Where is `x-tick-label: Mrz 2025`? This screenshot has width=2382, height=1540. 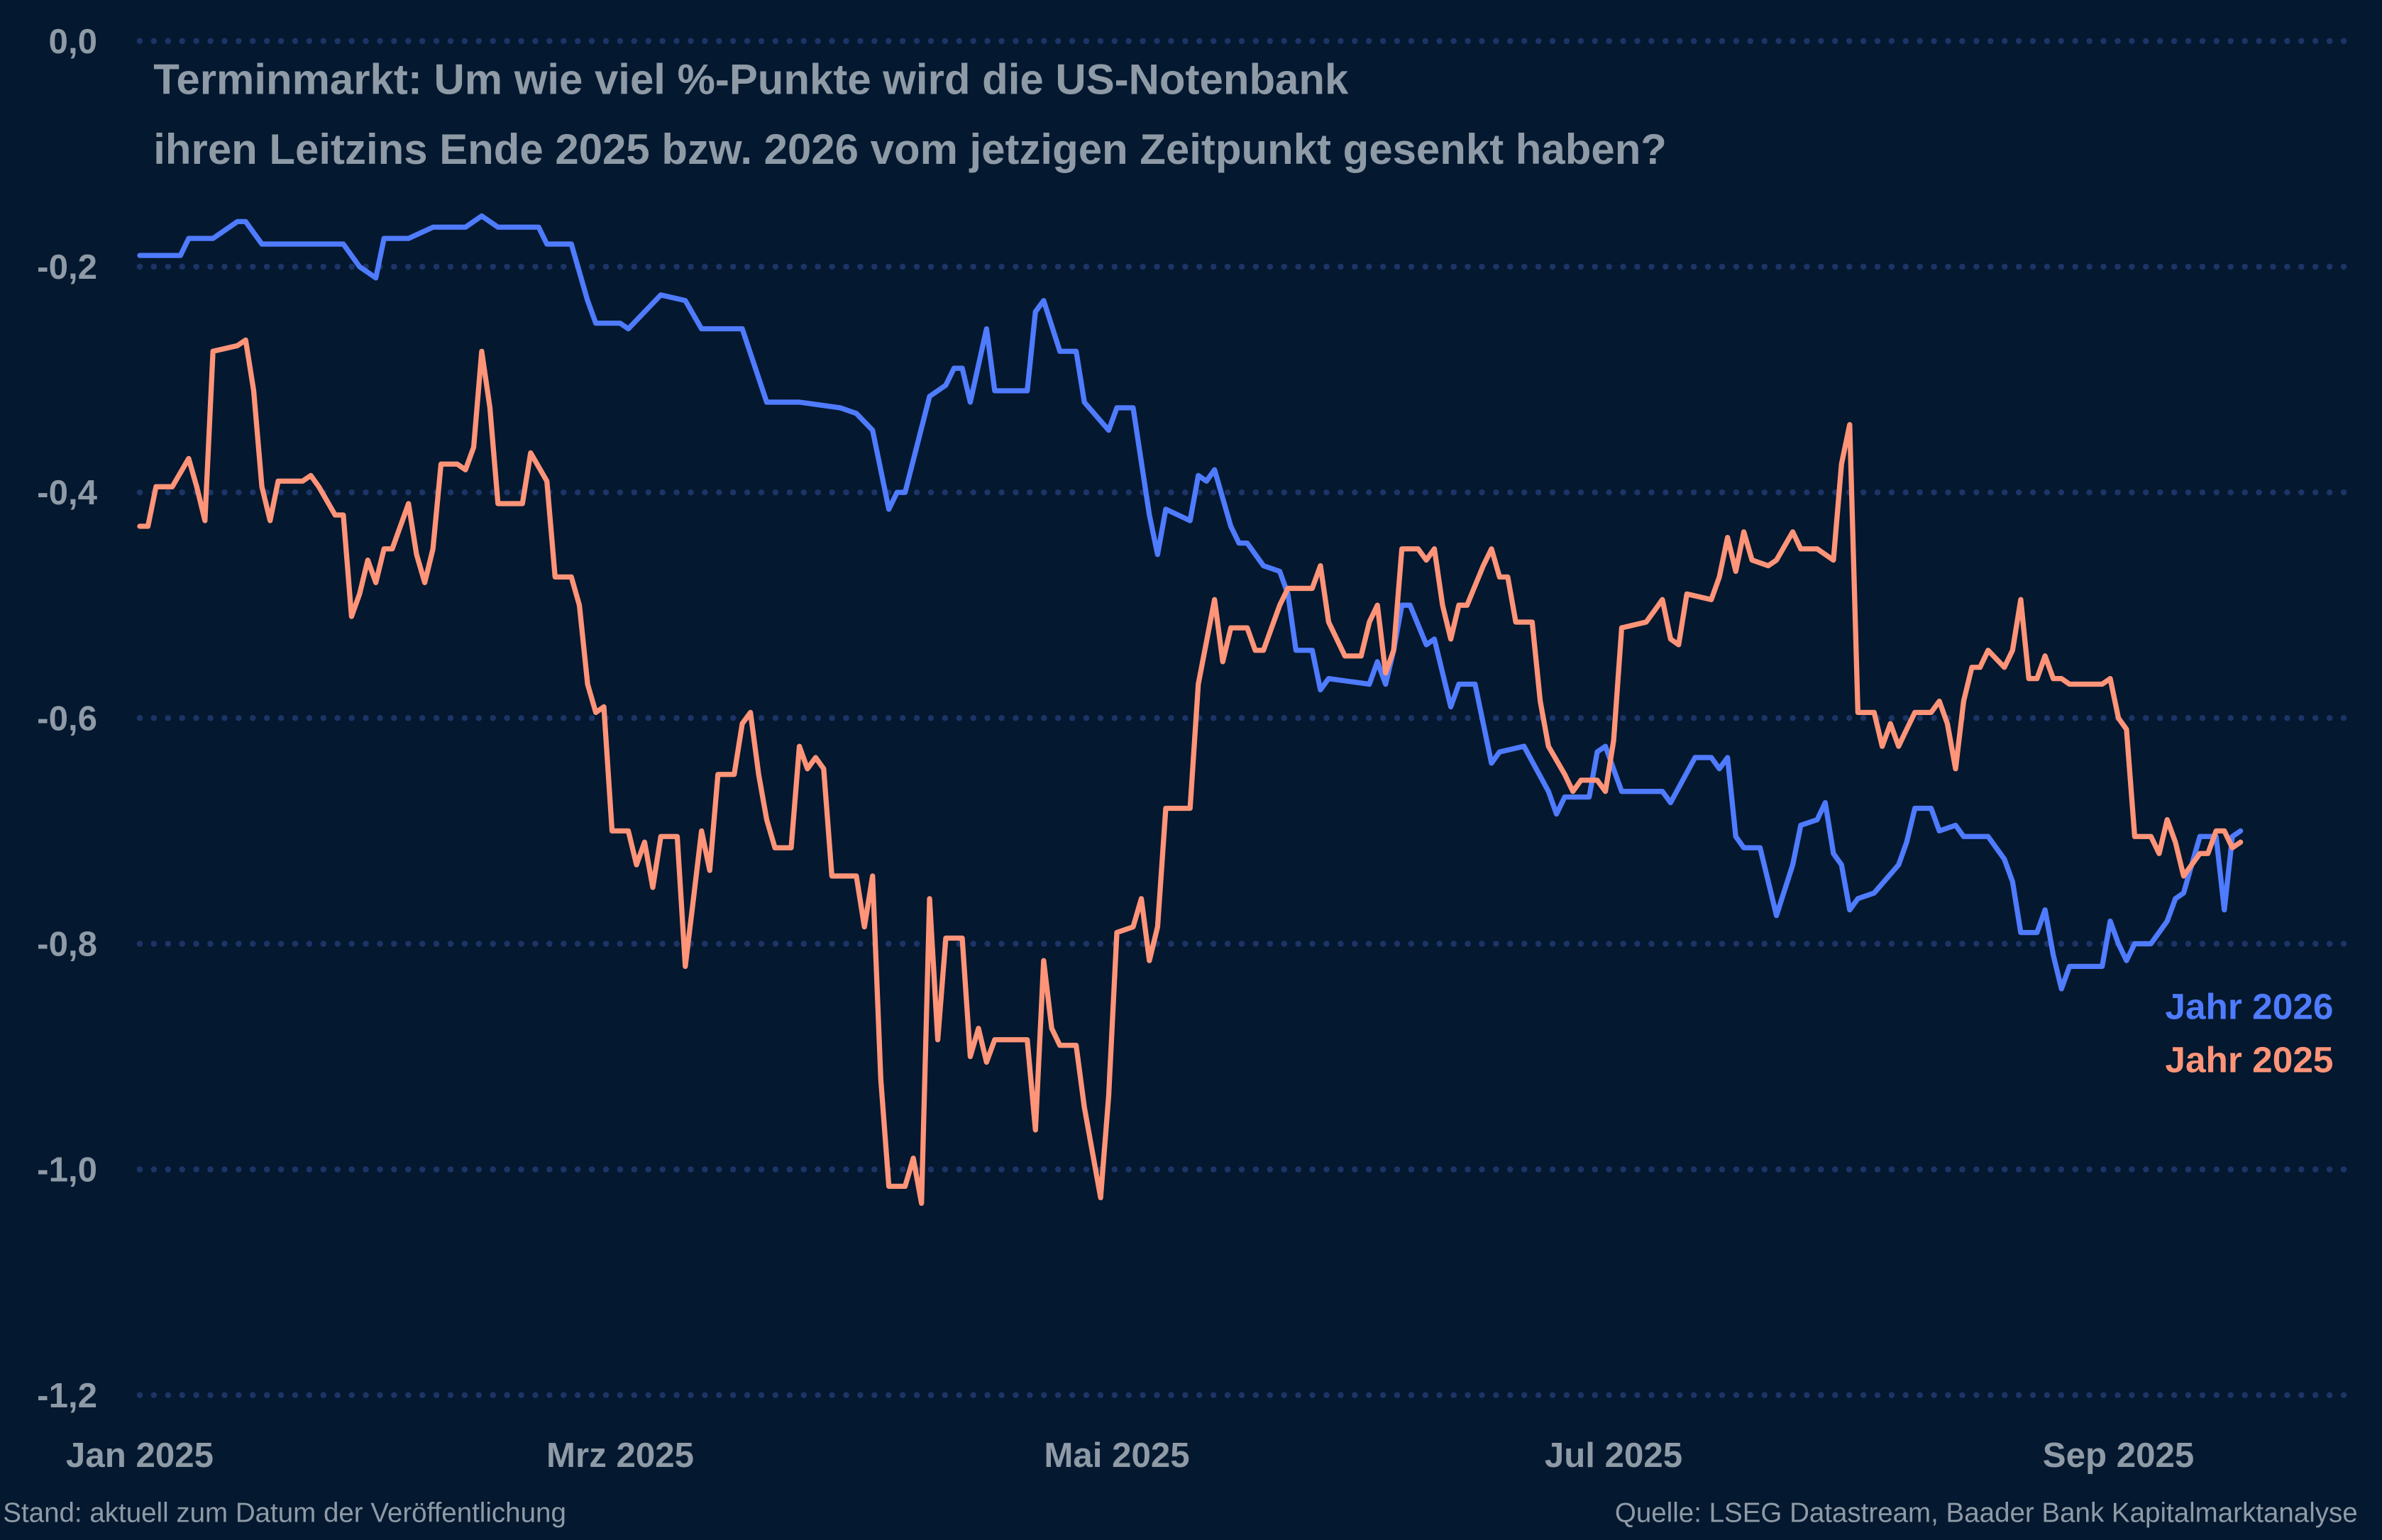 x-tick-label: Mrz 2025 is located at coordinates (620, 1455).